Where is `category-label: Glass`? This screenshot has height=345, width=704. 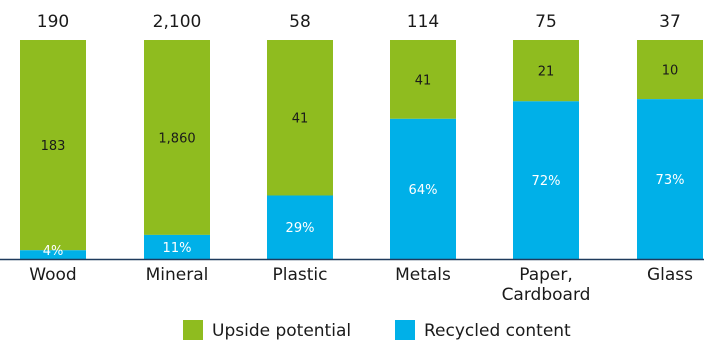
category-label: Glass is located at coordinates (670, 275).